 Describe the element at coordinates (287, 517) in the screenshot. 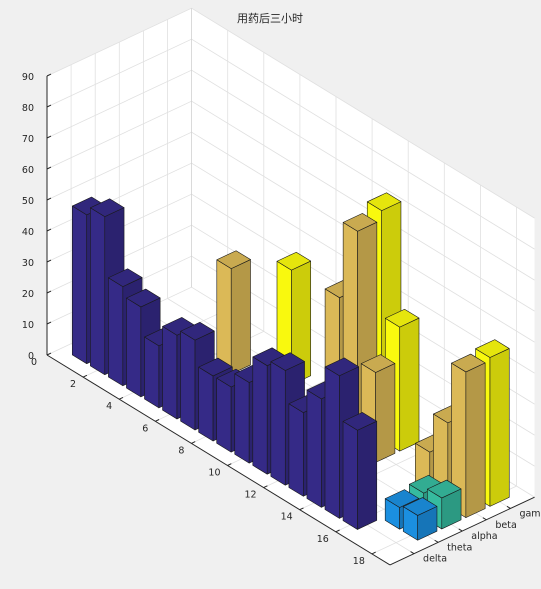

I see `x-tick-label: 14` at that location.